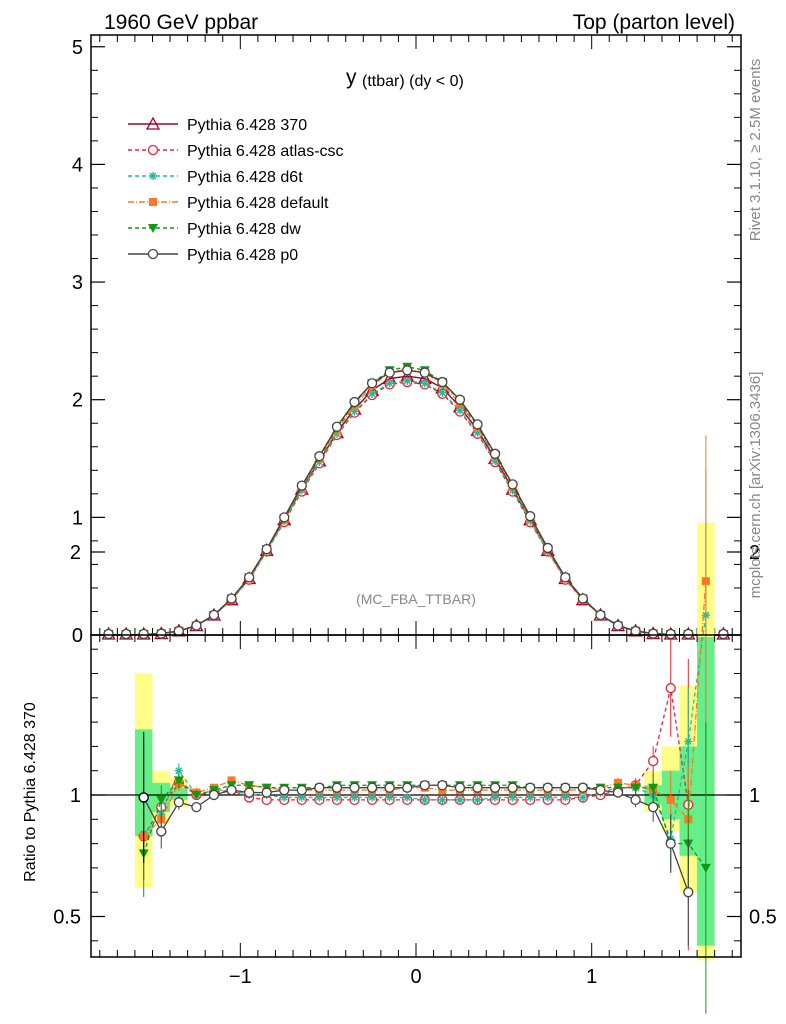 This screenshot has width=786, height=1024. I want to click on main-y-tick-label: 0, so click(77, 636).